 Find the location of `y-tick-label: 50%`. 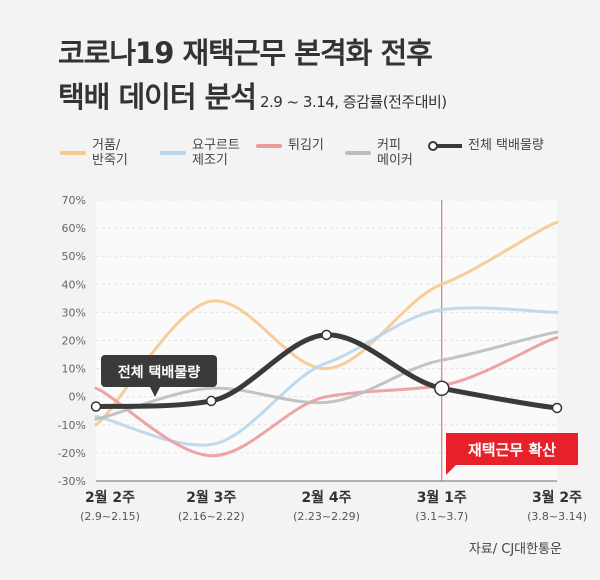

y-tick-label: 50% is located at coordinates (74, 256).